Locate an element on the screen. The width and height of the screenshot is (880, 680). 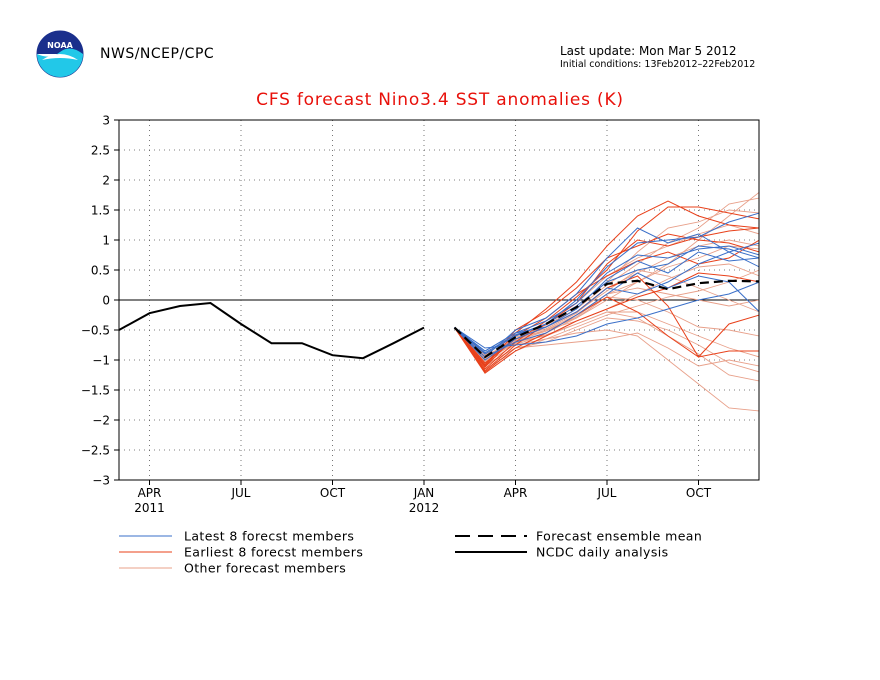
y-tick-label: 2 is located at coordinates (106, 181).